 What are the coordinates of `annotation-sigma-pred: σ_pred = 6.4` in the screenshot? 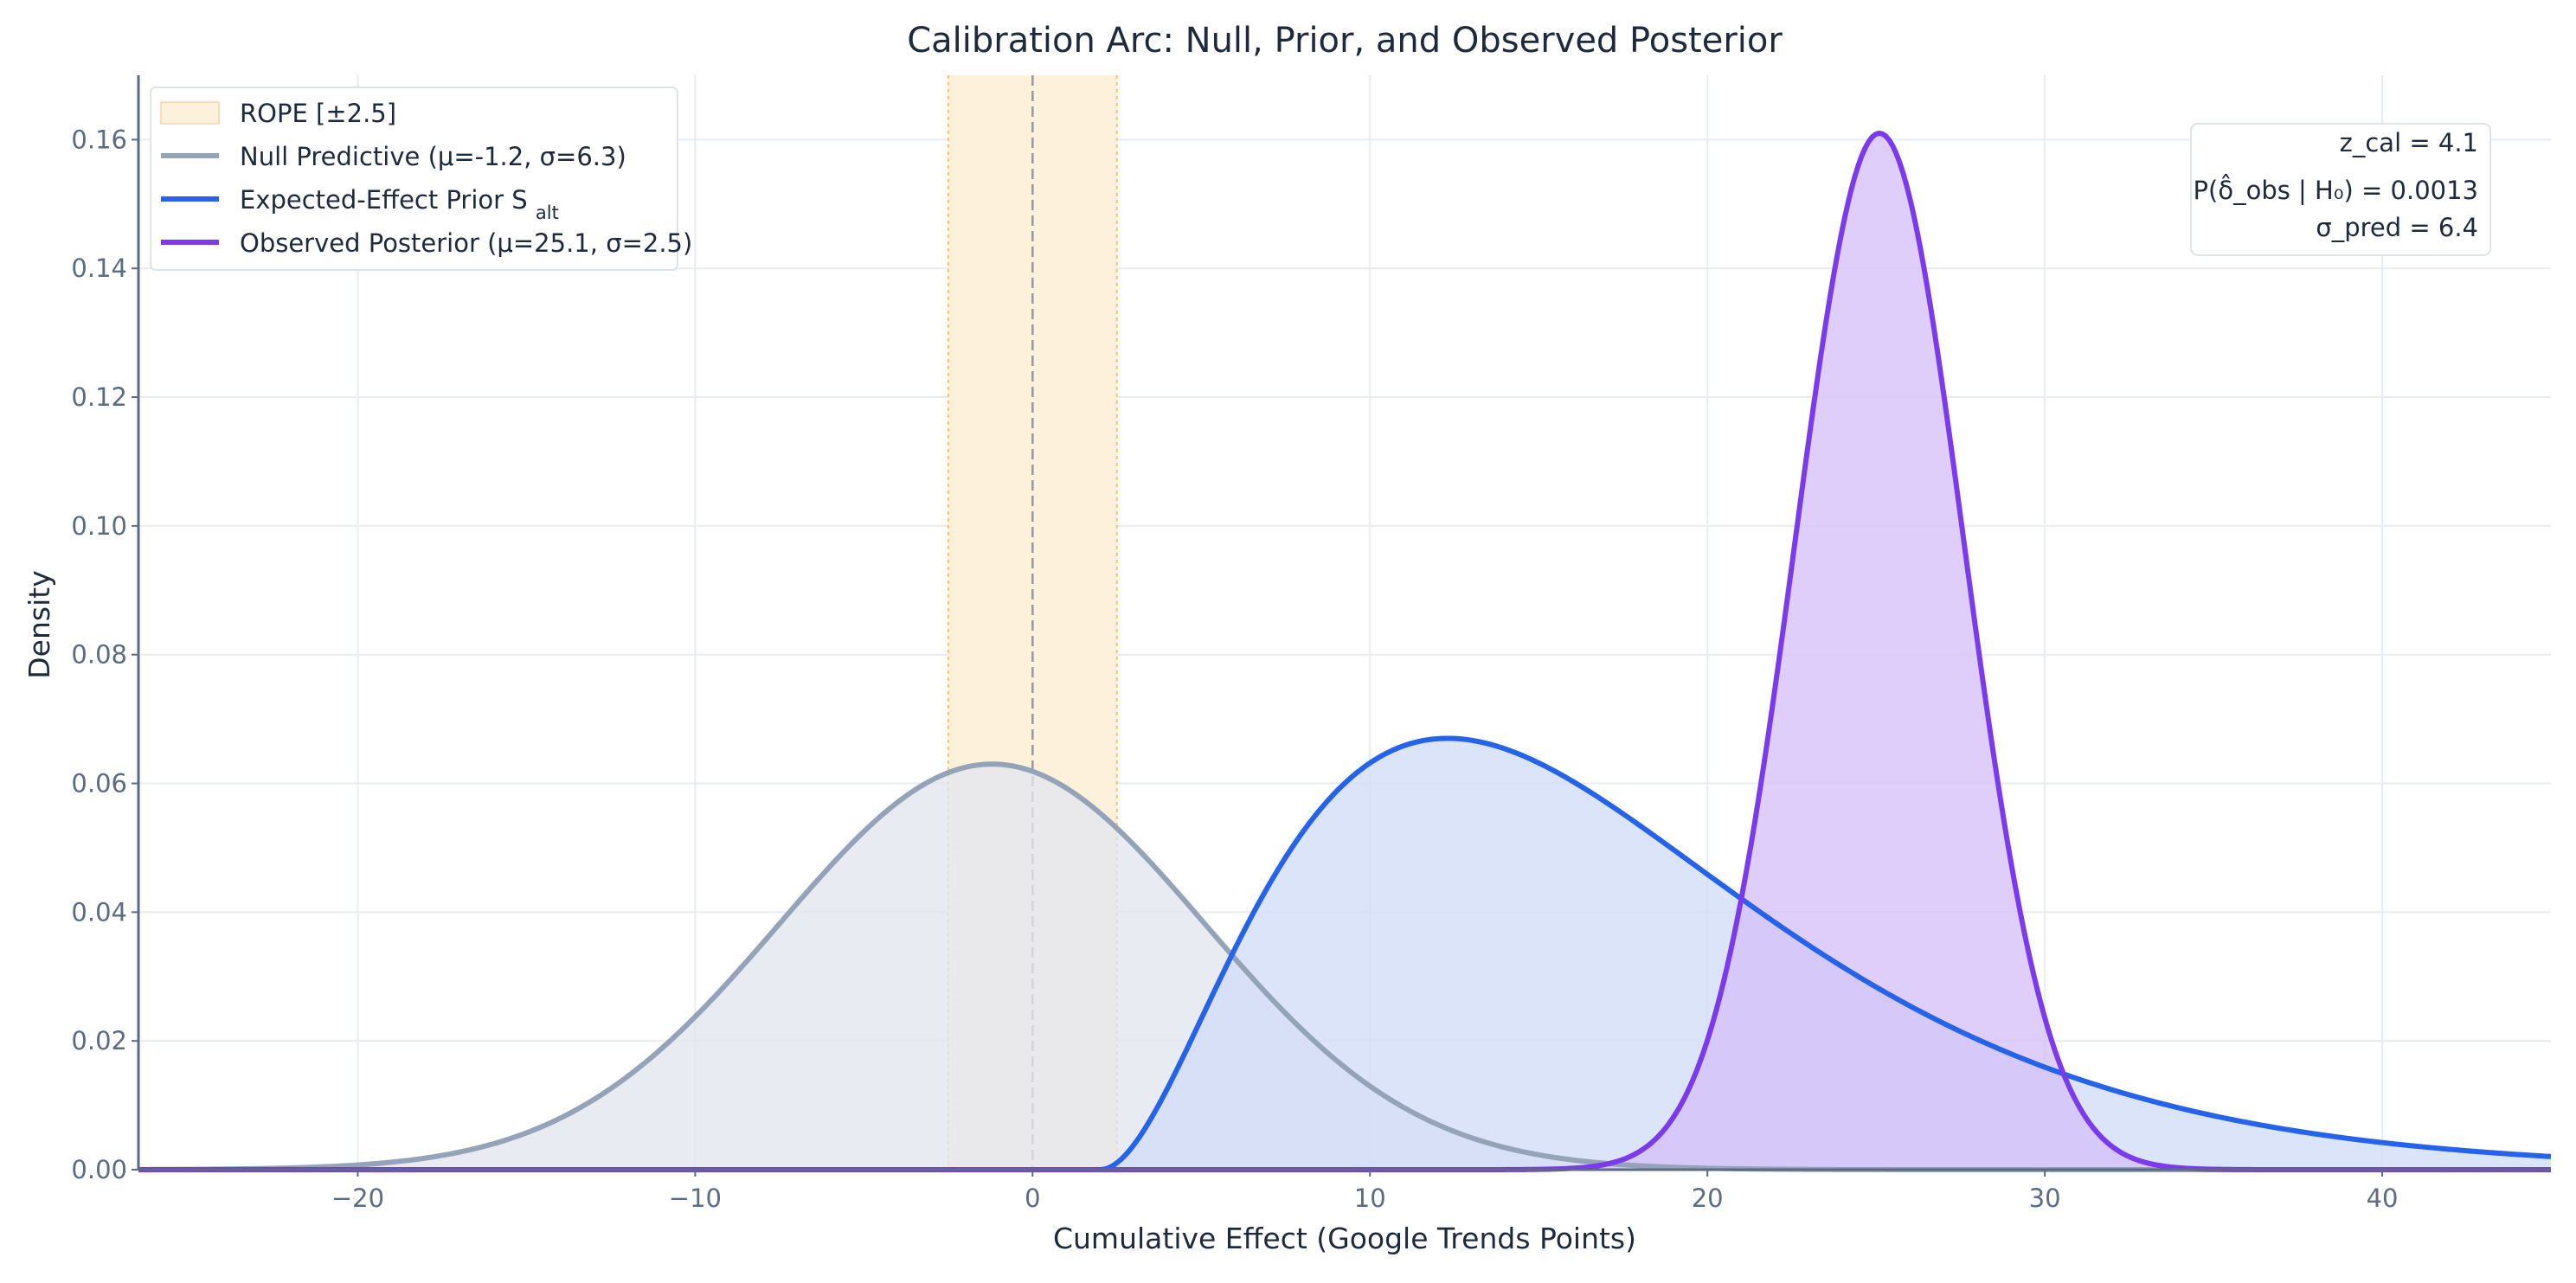 It's located at (2397, 227).